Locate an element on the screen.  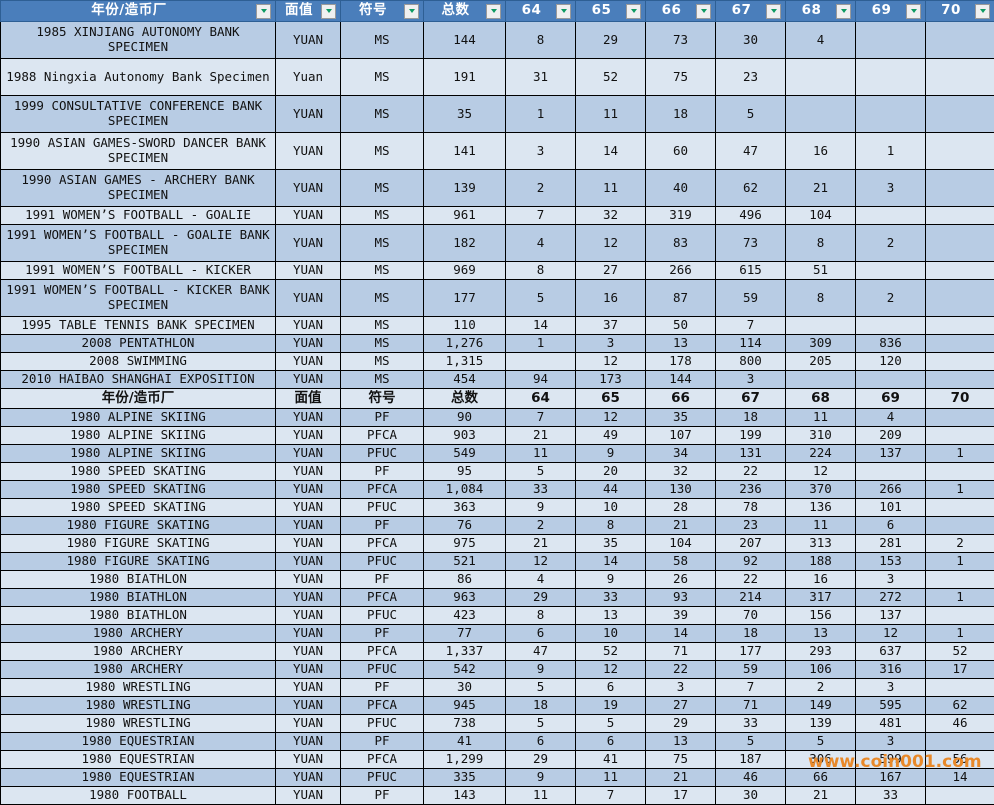
cell-grade-69: 272 is located at coordinates (891, 598).